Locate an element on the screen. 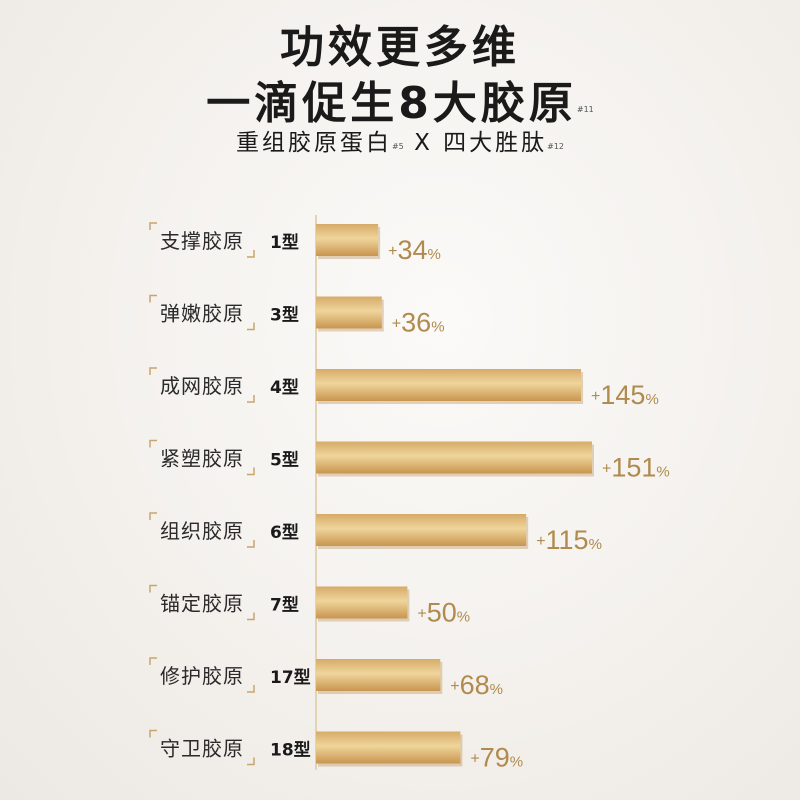 This screenshot has width=800, height=800. category-label: 成网胶原 is located at coordinates (202, 386).